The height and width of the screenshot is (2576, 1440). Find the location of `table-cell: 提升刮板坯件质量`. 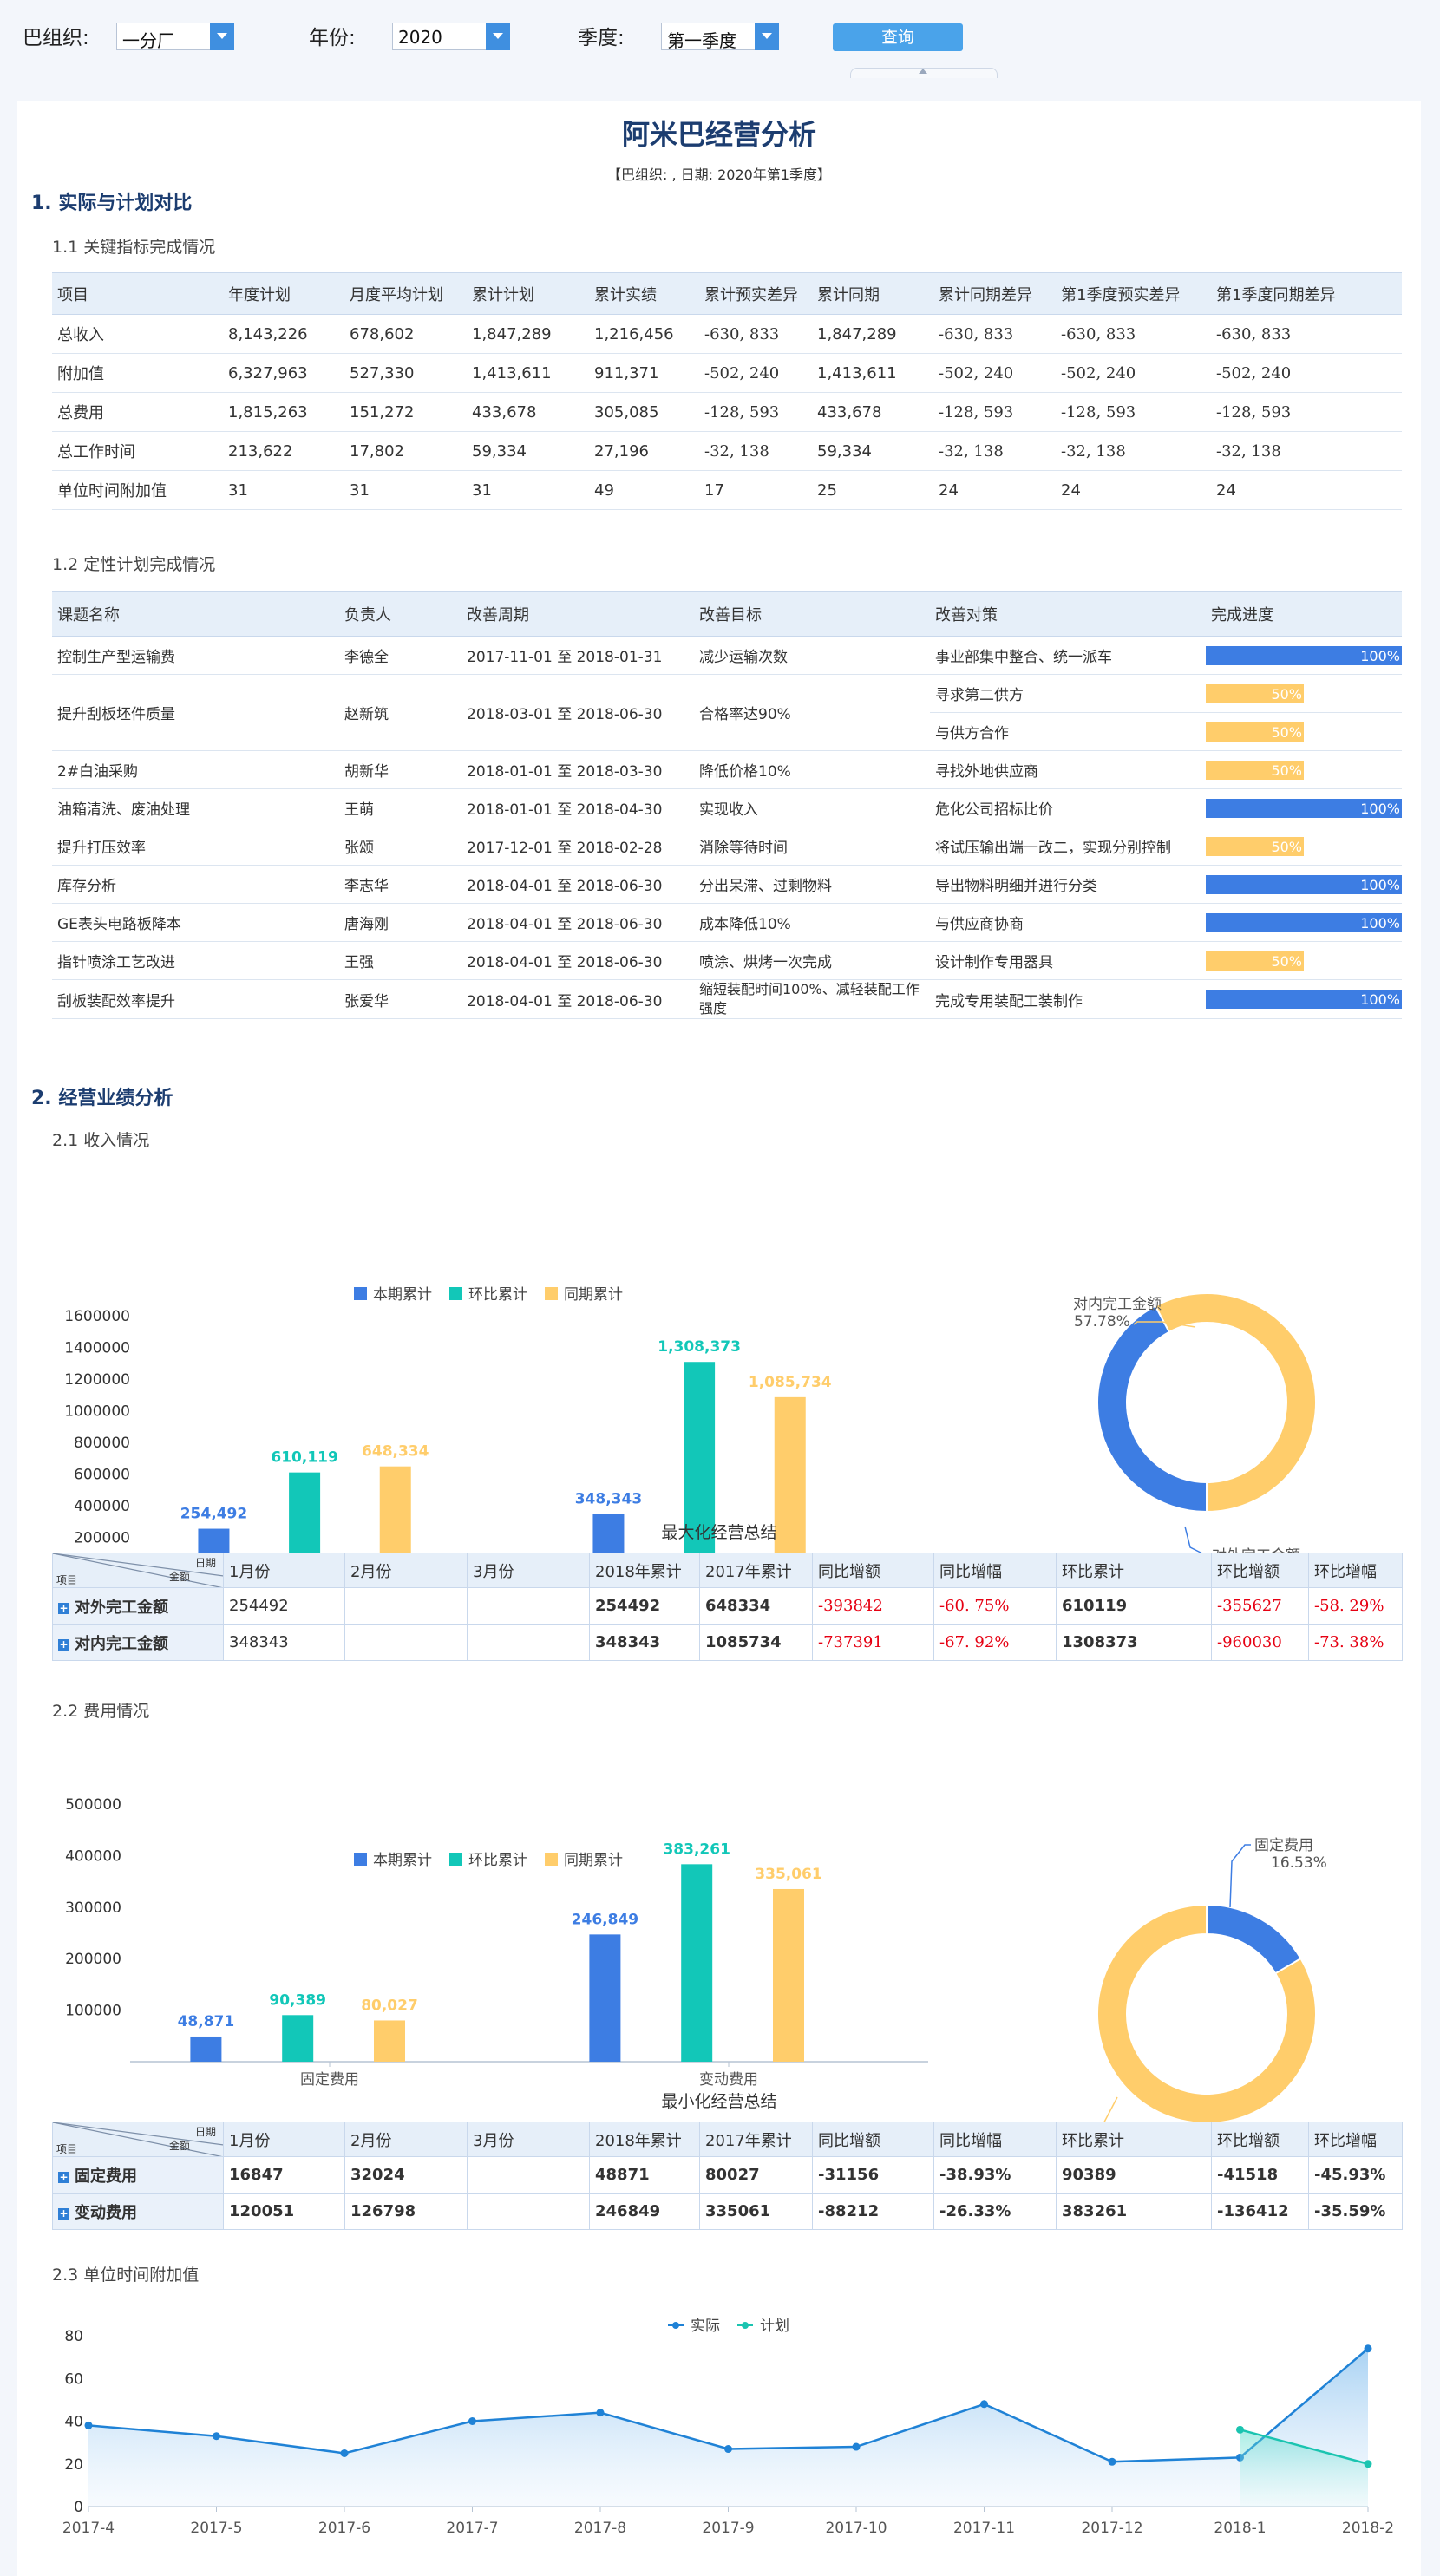

table-cell: 提升刮板坯件质量 is located at coordinates (195, 712).